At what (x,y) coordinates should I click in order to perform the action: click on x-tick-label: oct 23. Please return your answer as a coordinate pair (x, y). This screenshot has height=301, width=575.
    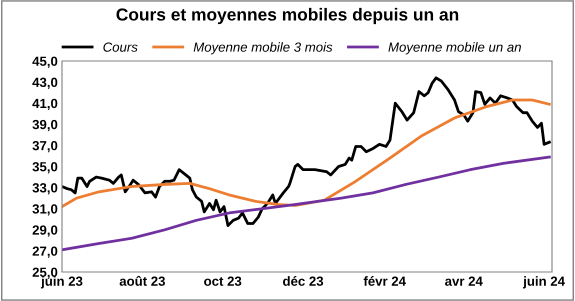
    Looking at the image, I should click on (223, 281).